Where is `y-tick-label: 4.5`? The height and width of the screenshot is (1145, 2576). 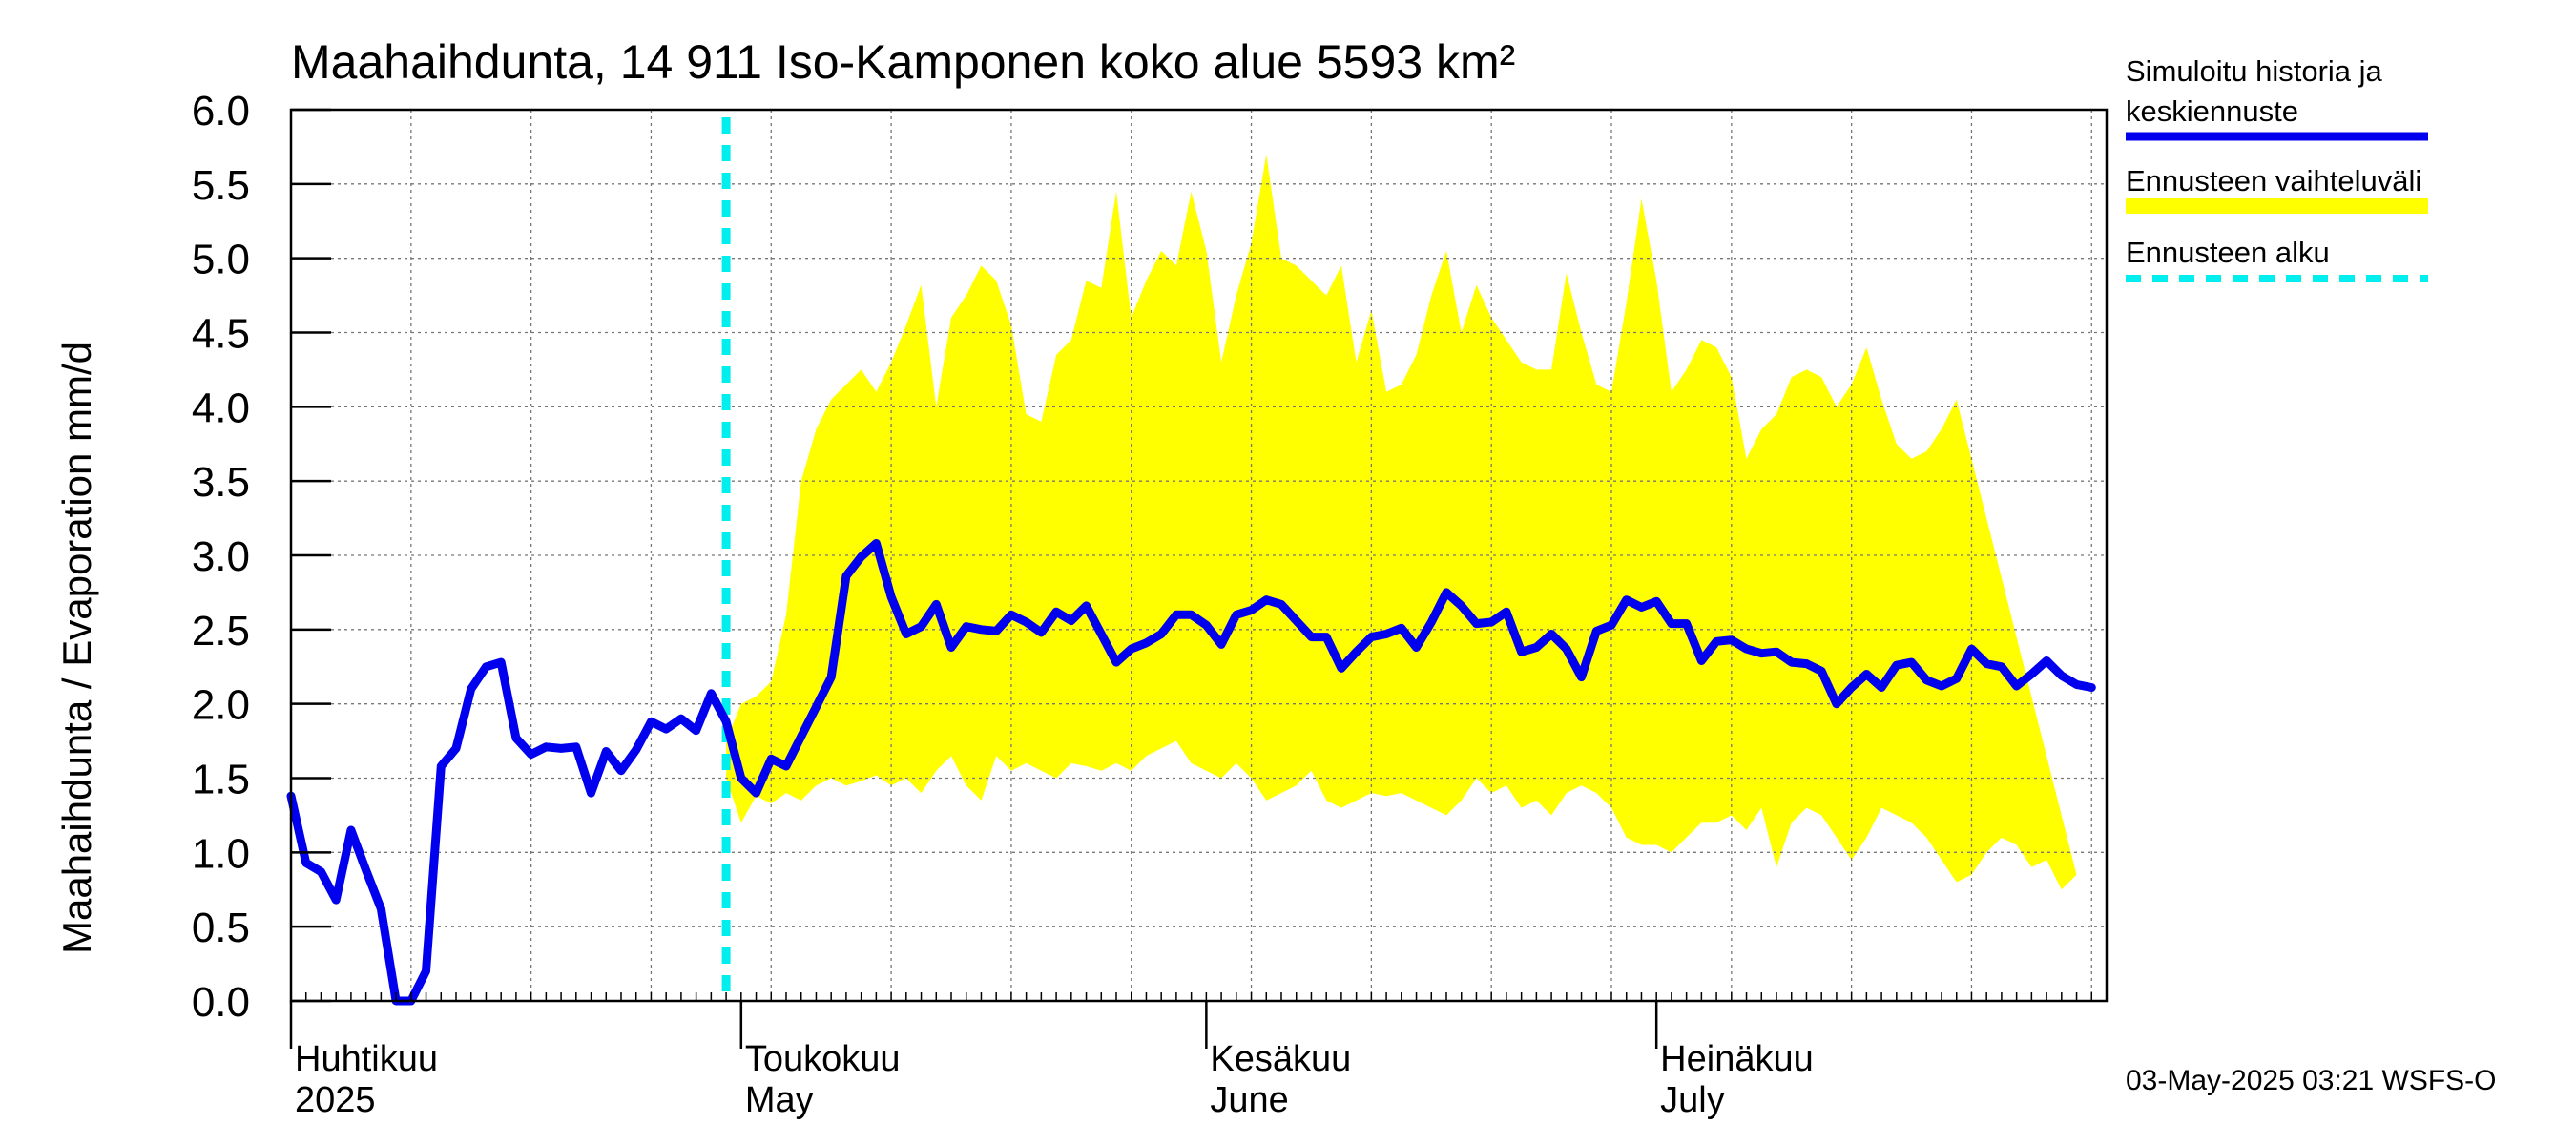 y-tick-label: 4.5 is located at coordinates (221, 335).